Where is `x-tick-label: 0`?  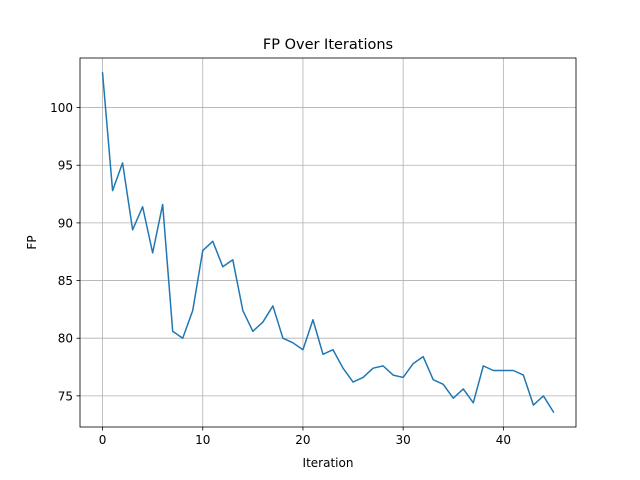
x-tick-label: 0 is located at coordinates (103, 440).